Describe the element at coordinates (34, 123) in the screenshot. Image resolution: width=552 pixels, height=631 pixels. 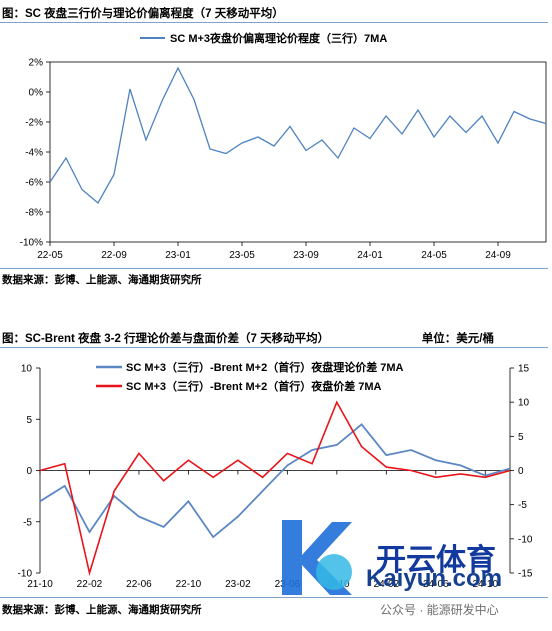
I see `figure1-y-tick-label: -2%` at that location.